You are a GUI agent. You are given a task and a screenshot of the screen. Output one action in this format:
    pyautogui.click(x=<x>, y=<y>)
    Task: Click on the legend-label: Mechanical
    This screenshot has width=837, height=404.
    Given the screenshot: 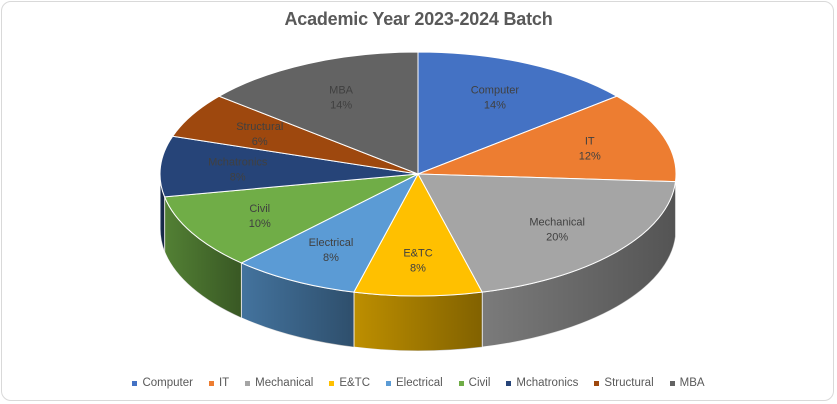 What is the action you would take?
    pyautogui.click(x=284, y=383)
    